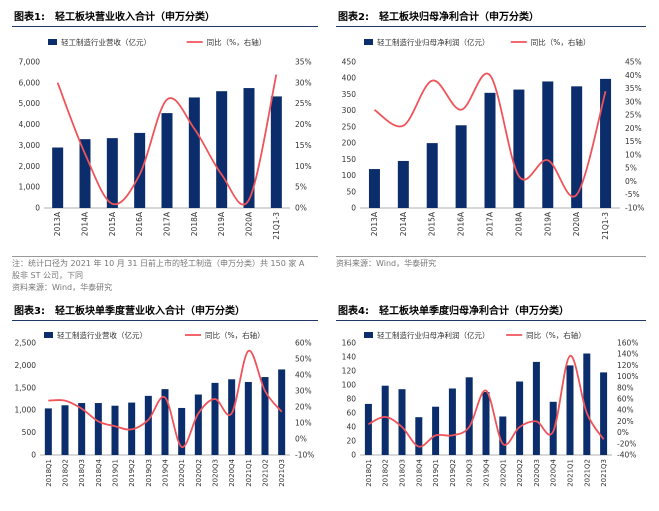 This screenshot has height=511, width=659. What do you see at coordinates (30, 103) in the screenshot?
I see `y-left-tick-label: 5,000` at bounding box center [30, 103].